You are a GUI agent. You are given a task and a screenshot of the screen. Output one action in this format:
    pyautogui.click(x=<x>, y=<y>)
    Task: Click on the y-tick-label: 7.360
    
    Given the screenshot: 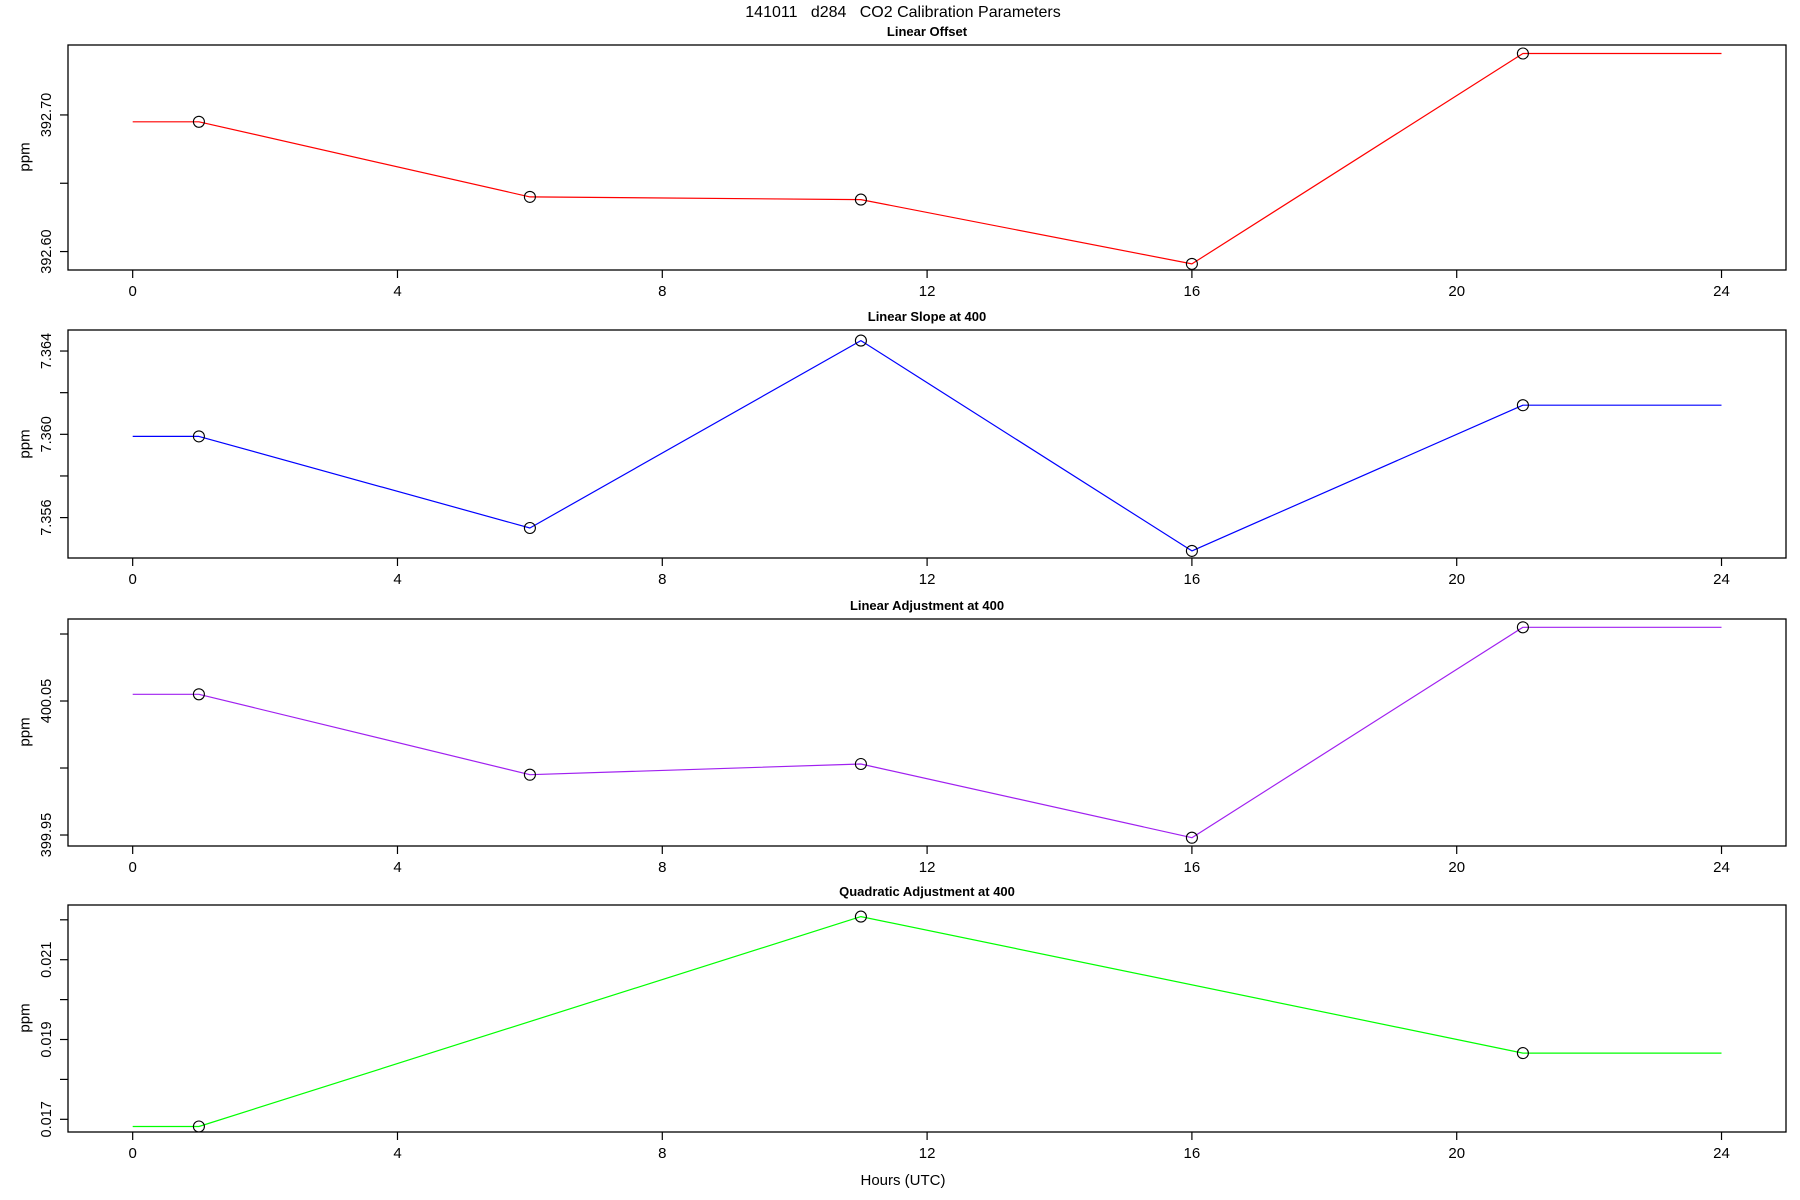 What is the action you would take?
    pyautogui.click(x=47, y=434)
    